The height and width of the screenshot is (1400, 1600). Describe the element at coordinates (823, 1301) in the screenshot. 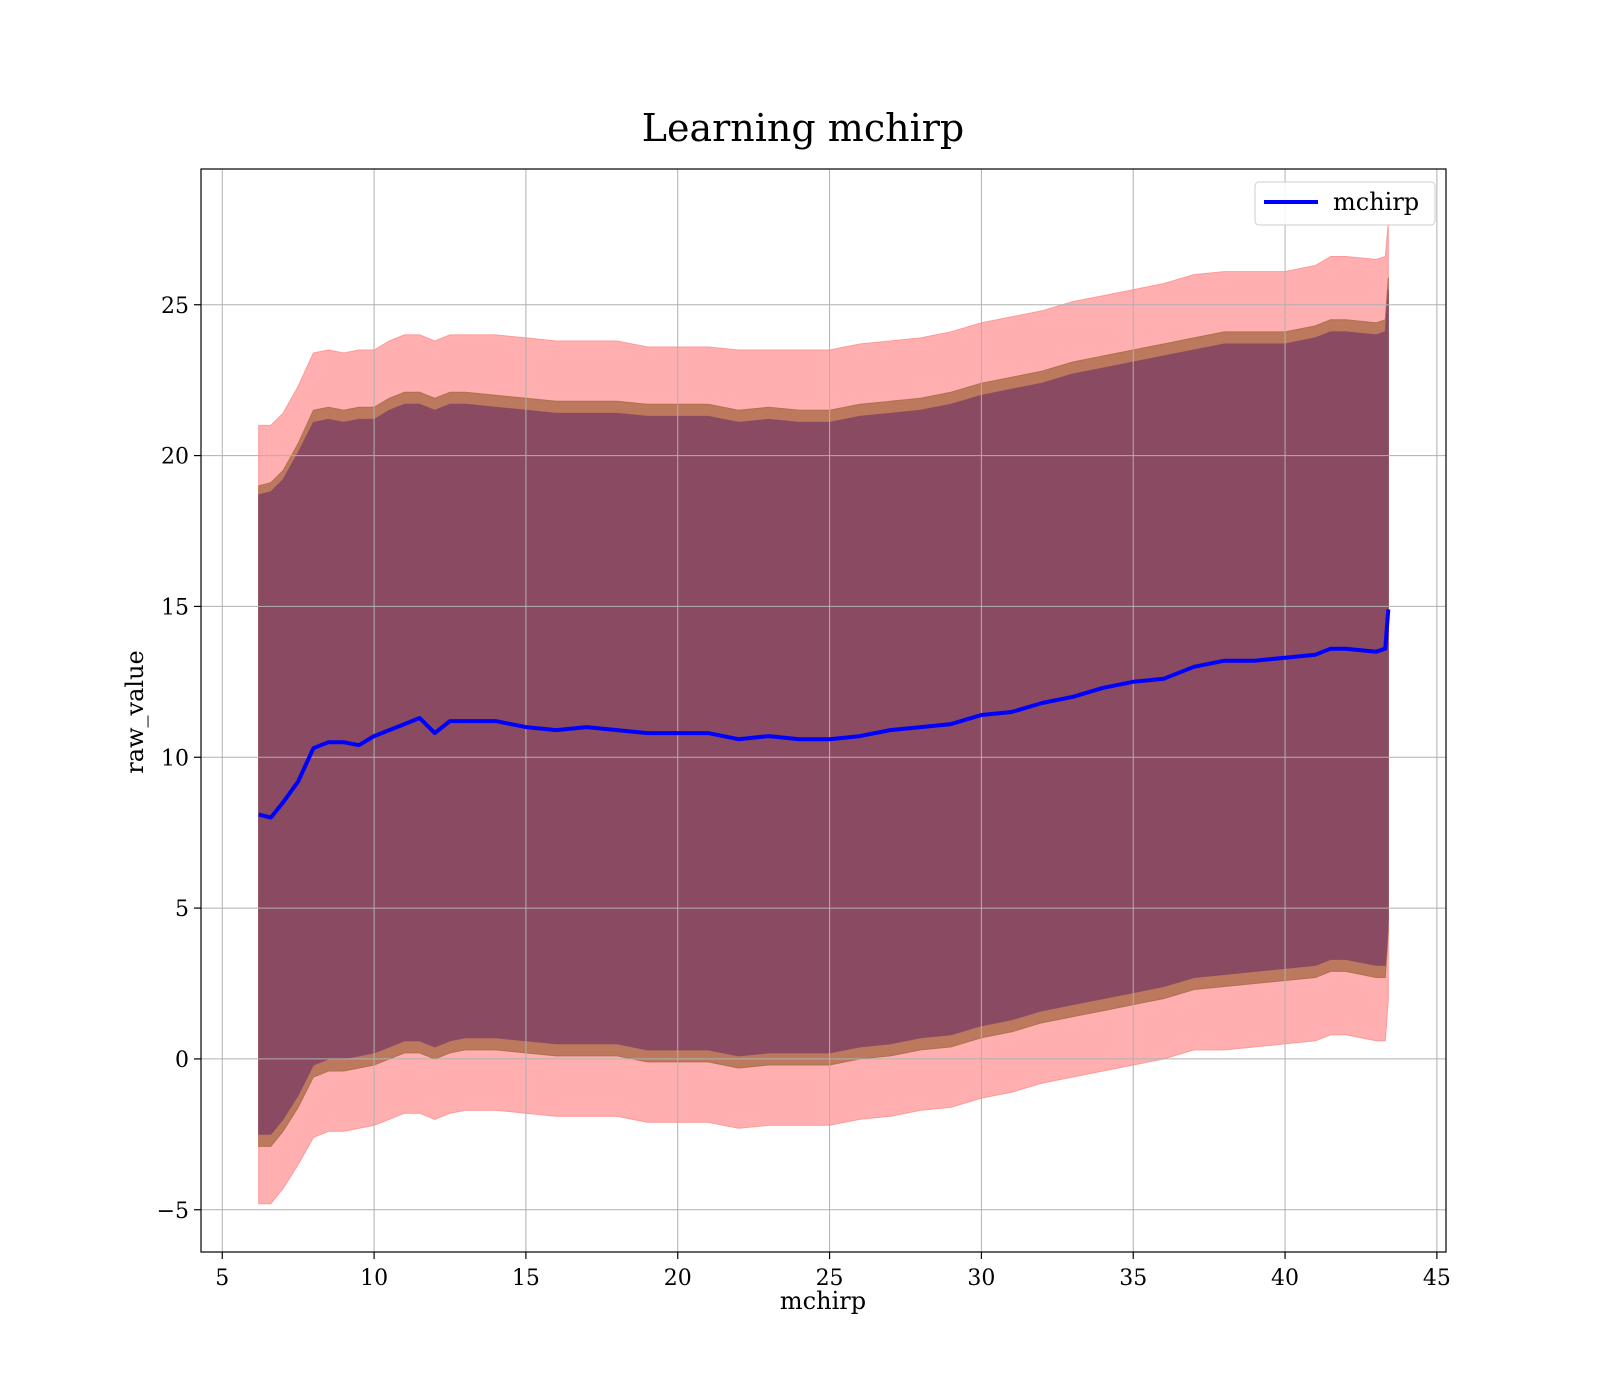

I see `x-axis-label: mchirp` at that location.